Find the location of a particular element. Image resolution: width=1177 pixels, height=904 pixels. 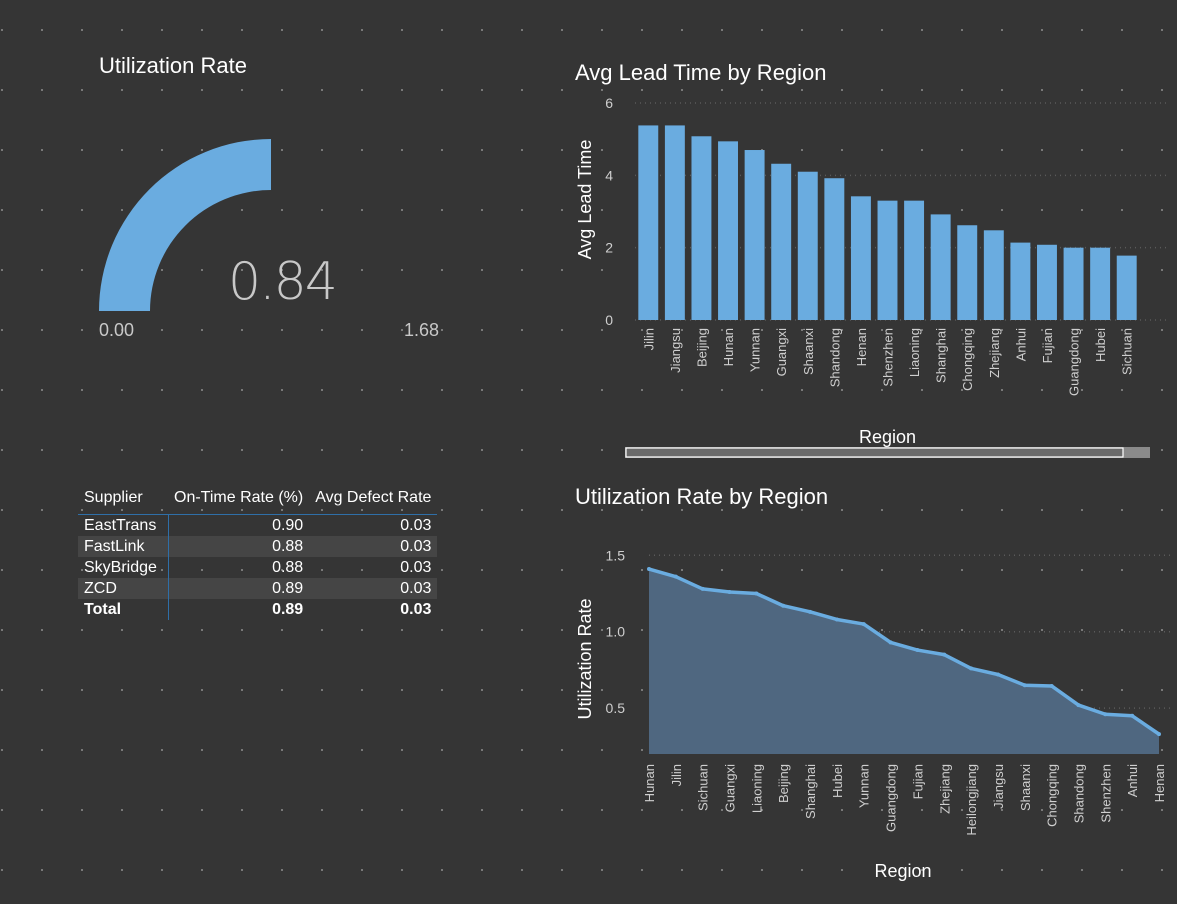

gauge-value: 0.84 is located at coordinates (283, 282).